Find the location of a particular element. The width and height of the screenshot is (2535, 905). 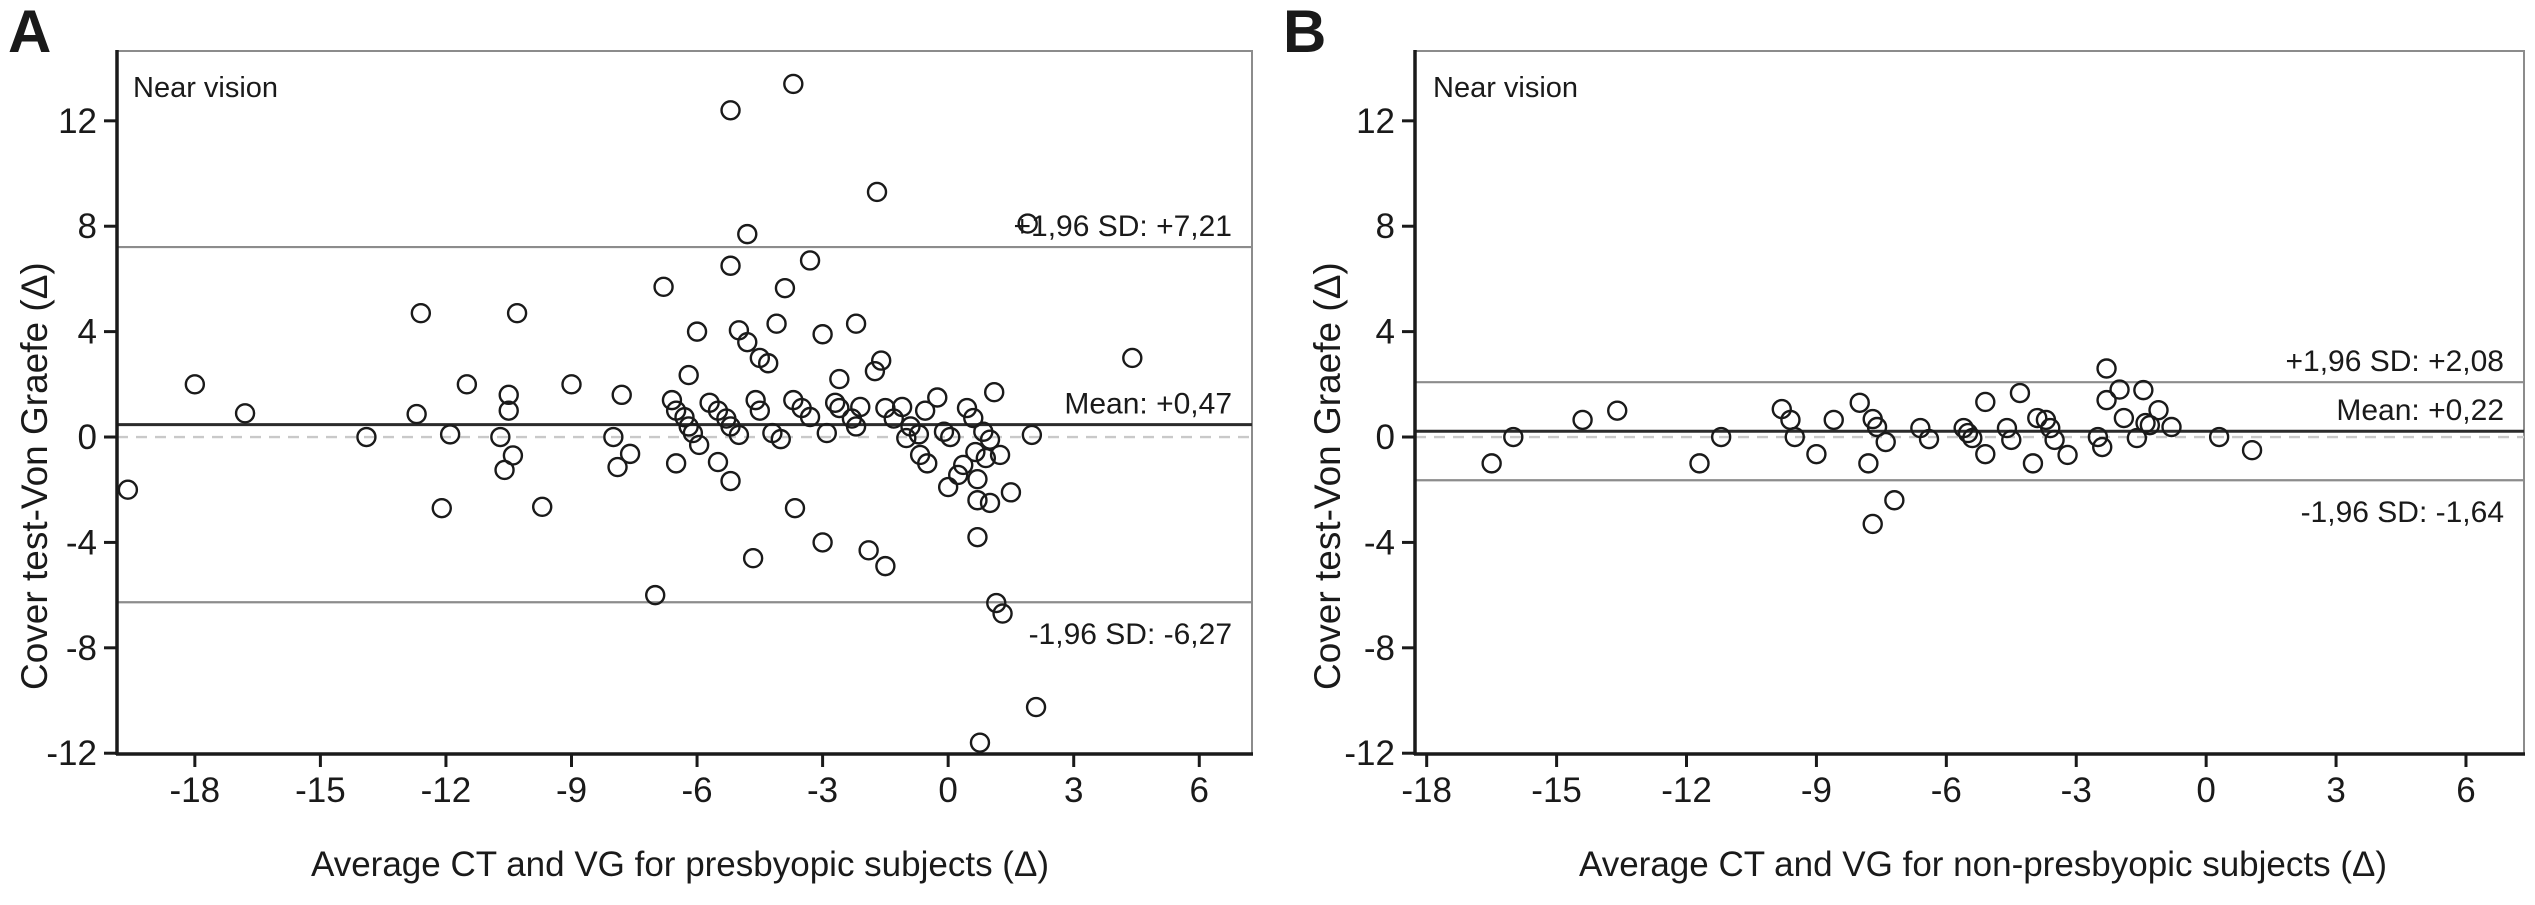

y-tick-label: 12 is located at coordinates (77, 121).